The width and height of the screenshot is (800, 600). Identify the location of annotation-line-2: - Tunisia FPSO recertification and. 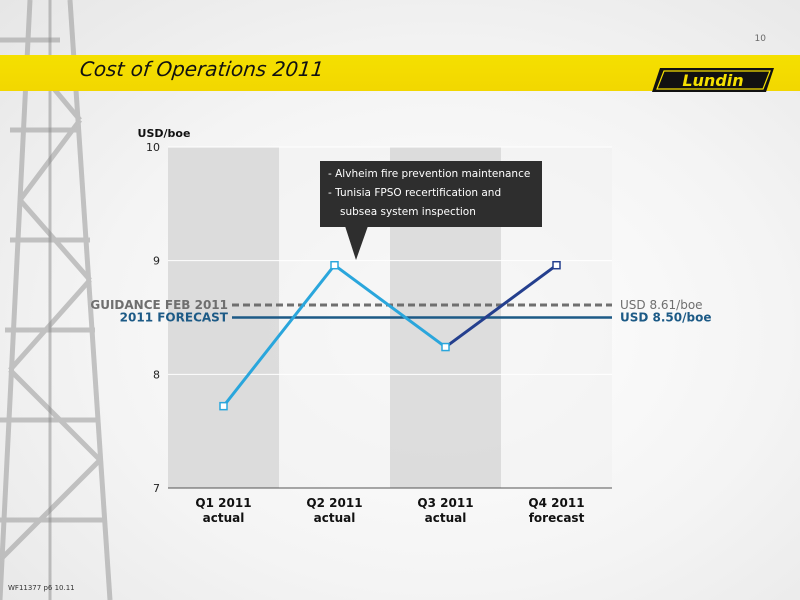
(415, 193).